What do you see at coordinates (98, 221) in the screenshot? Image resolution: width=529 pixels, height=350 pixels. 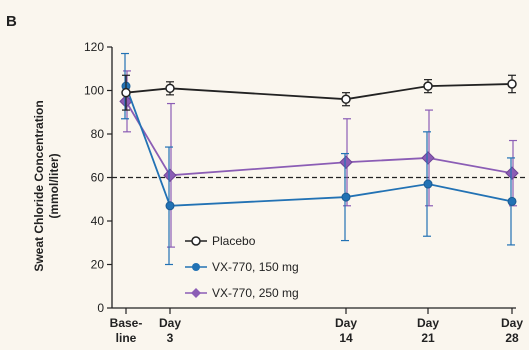 I see `y-tick-label: 40` at bounding box center [98, 221].